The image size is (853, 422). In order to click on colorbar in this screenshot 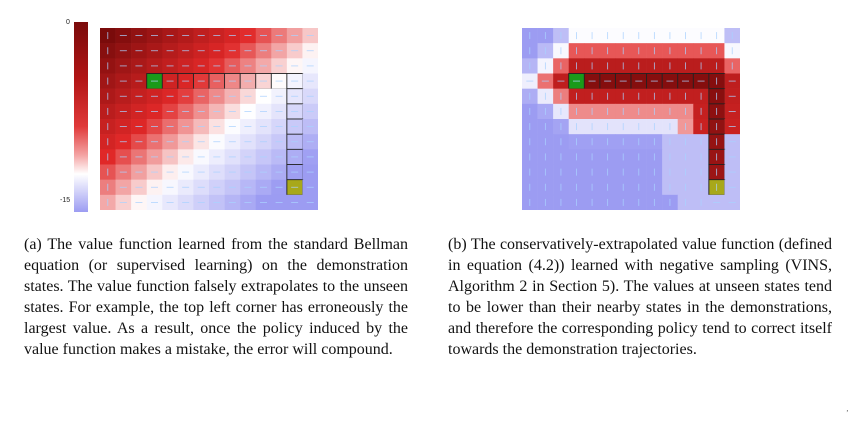, I will do `click(81, 117)`.